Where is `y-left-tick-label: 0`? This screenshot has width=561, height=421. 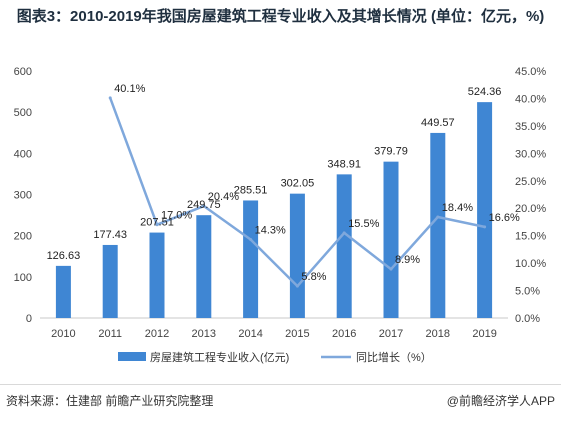
y-left-tick-label: 0 is located at coordinates (29, 319).